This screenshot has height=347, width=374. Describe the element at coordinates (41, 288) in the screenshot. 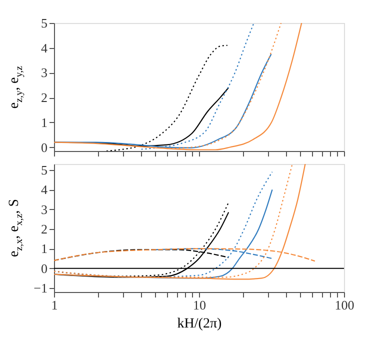

I see `y-tick-label: −1` at that location.